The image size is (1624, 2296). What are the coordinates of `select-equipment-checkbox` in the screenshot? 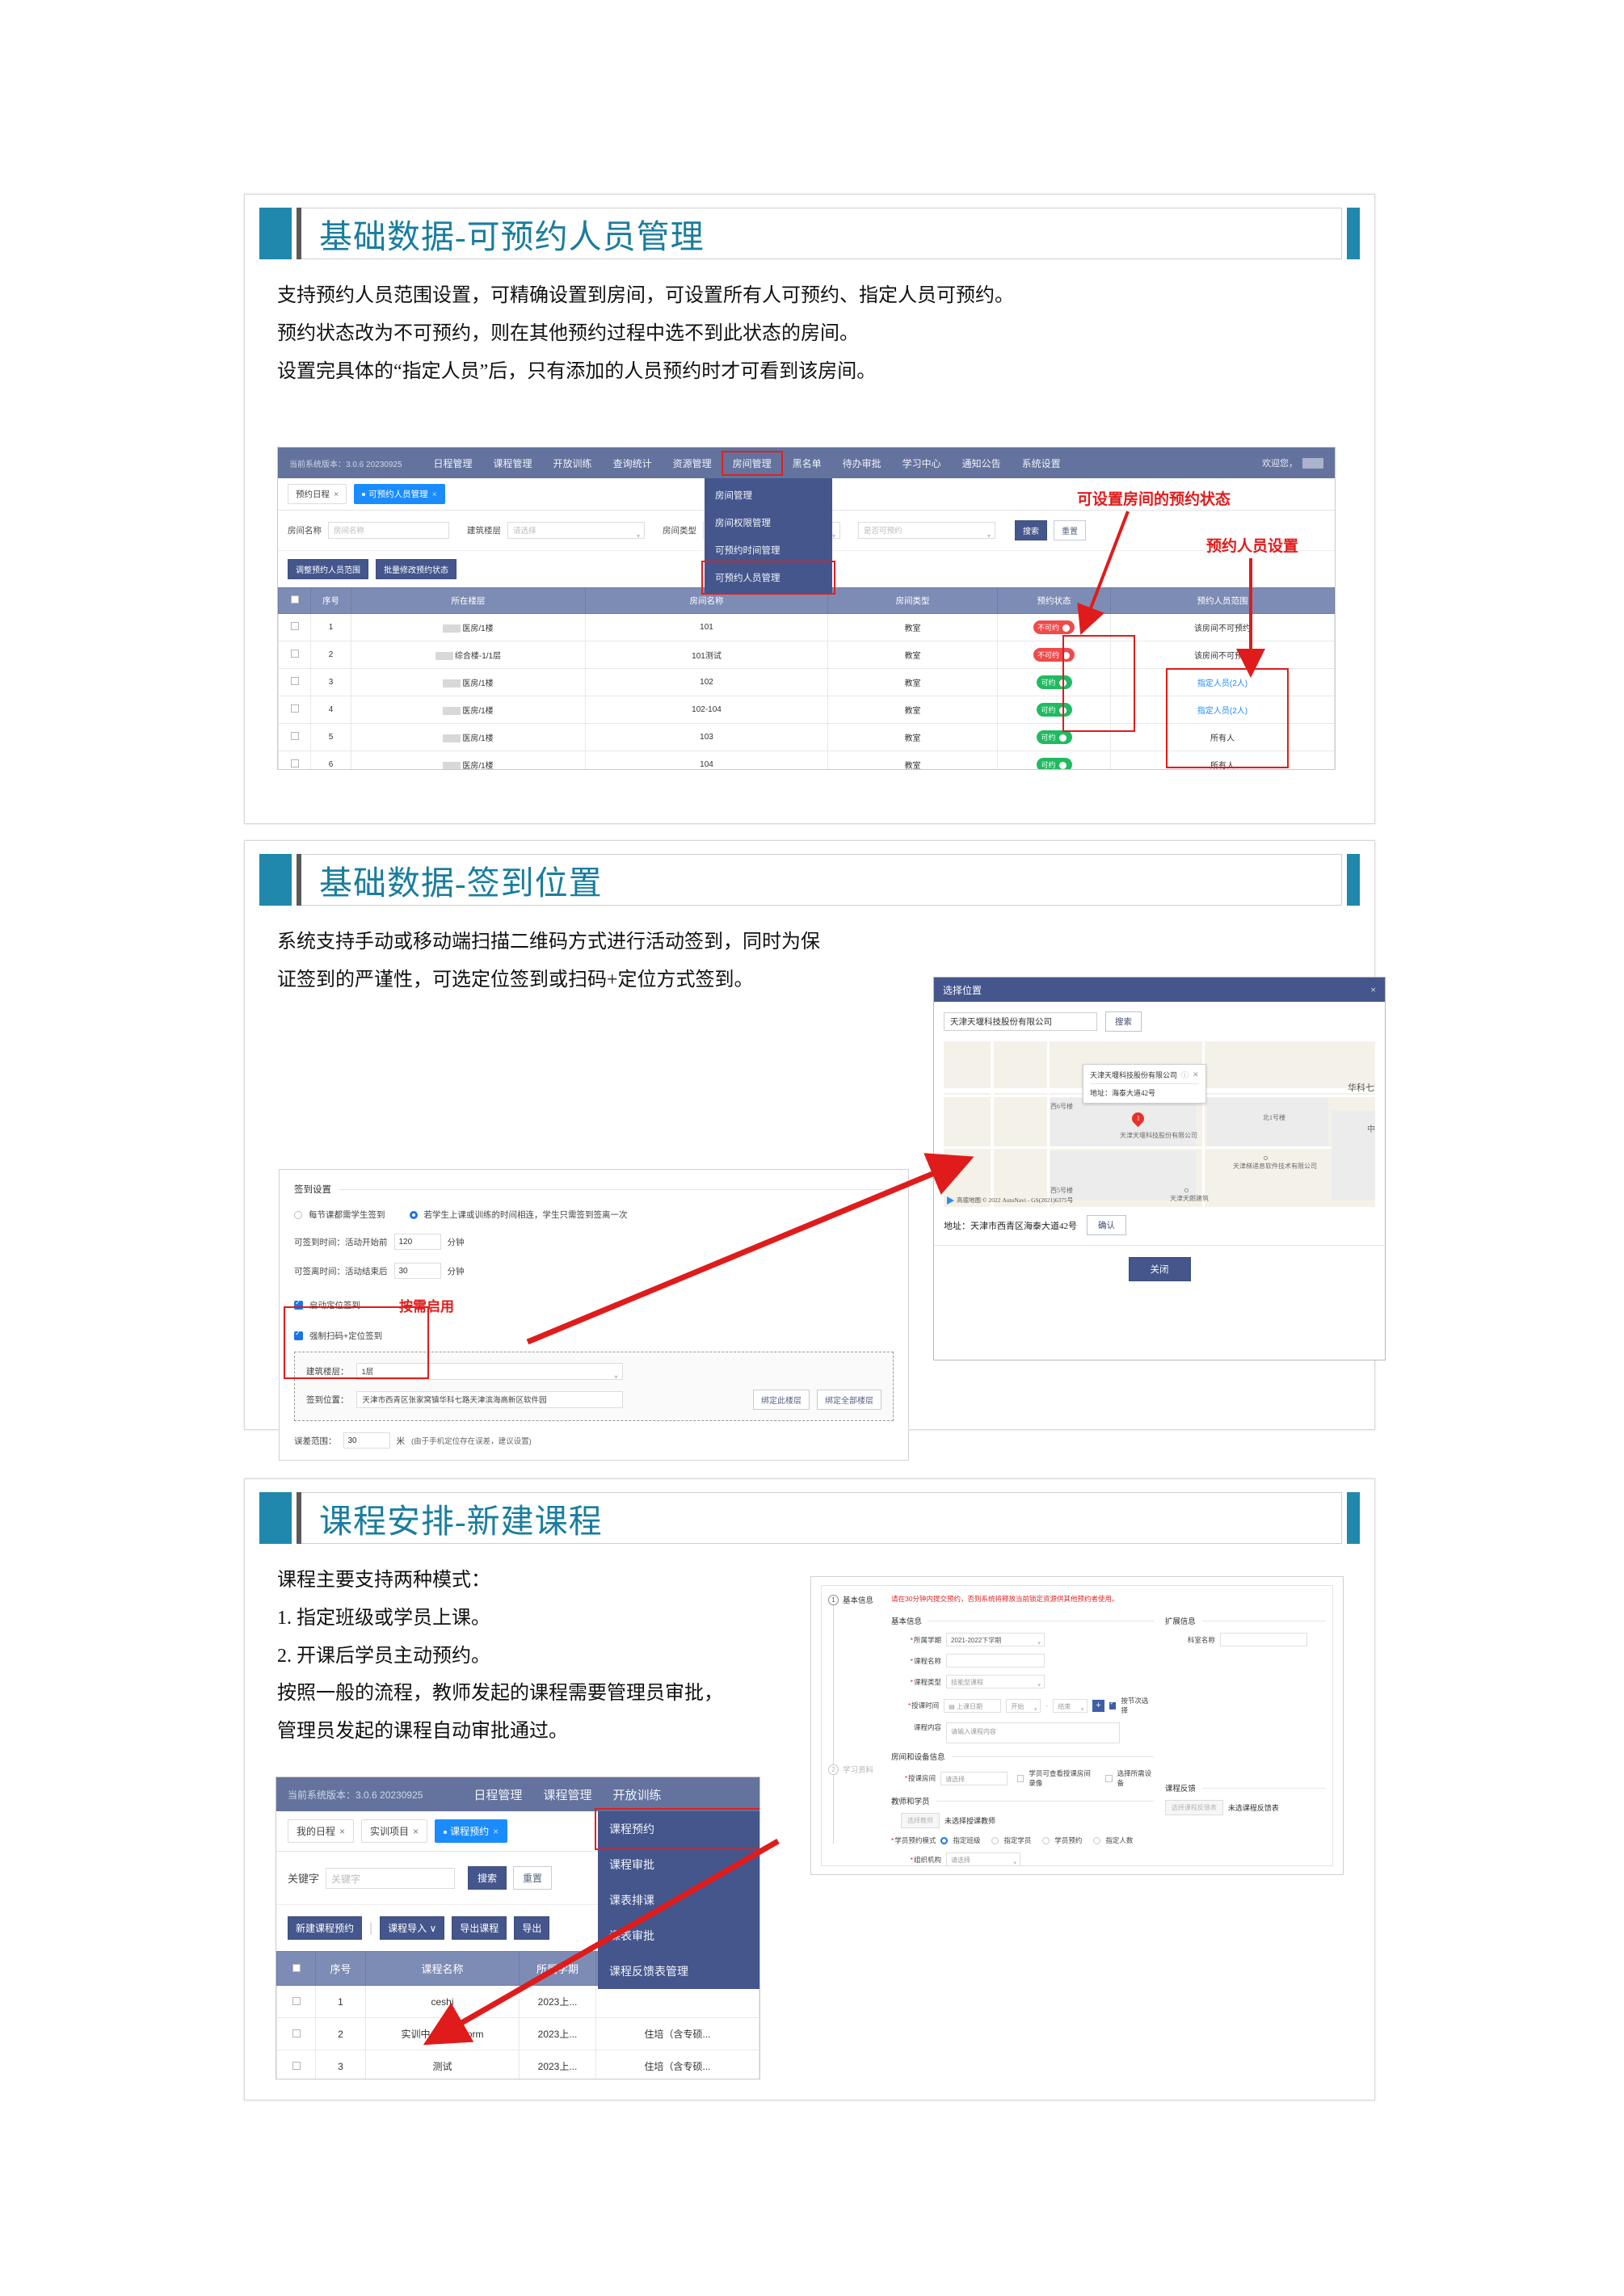 It's located at (1109, 1778).